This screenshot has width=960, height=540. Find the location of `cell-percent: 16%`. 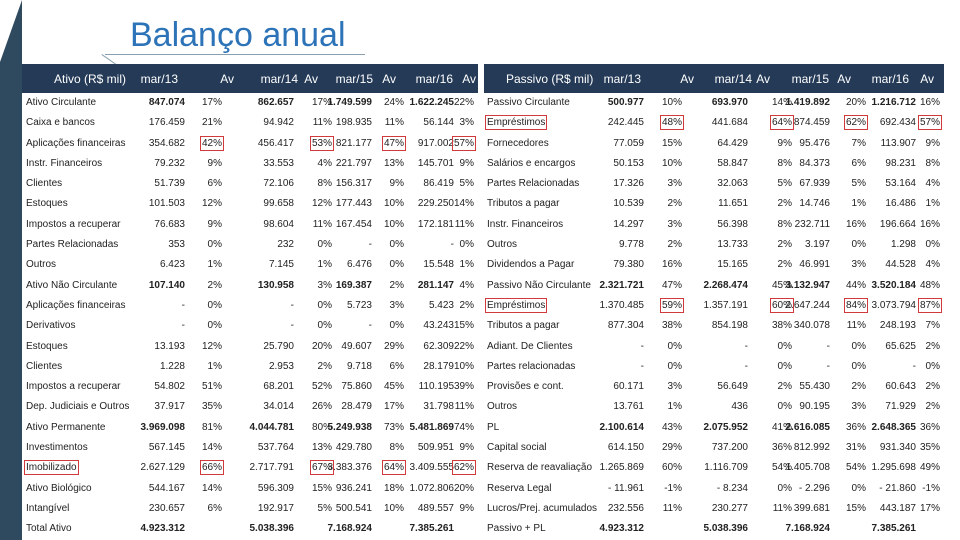

cell-percent: 16% is located at coordinates (671, 265).